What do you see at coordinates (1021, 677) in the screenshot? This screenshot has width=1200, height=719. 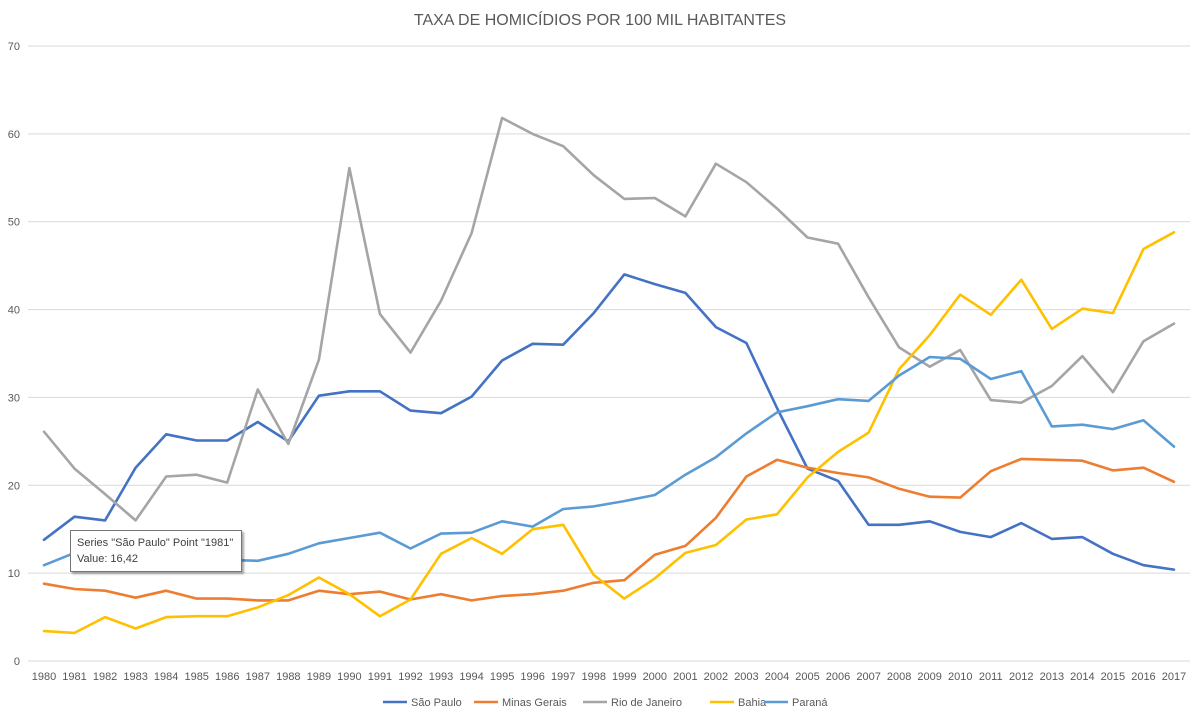 I see `x-tick-label: 2012` at bounding box center [1021, 677].